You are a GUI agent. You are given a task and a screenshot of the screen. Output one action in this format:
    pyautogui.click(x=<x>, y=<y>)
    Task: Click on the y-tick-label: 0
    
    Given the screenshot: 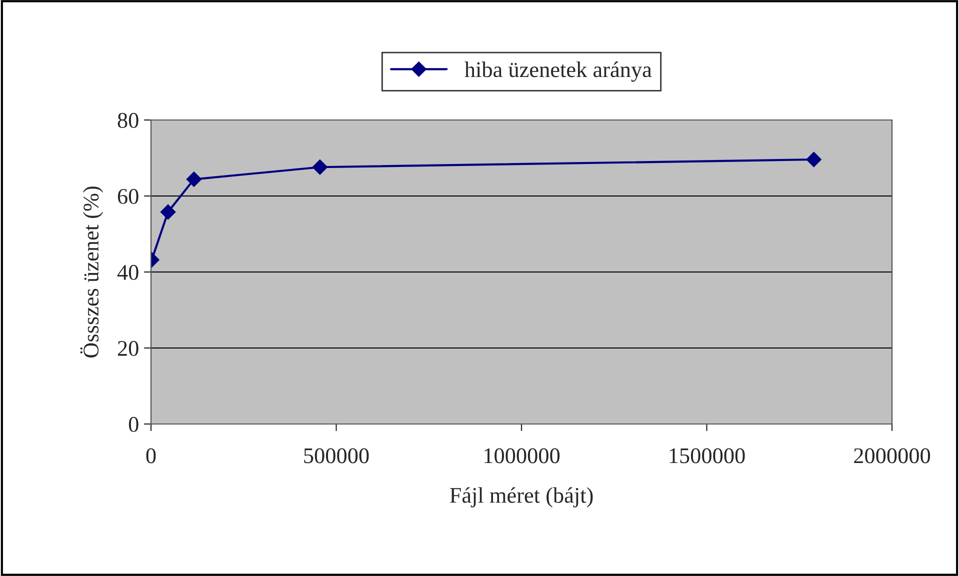 What is the action you would take?
    pyautogui.click(x=133, y=424)
    